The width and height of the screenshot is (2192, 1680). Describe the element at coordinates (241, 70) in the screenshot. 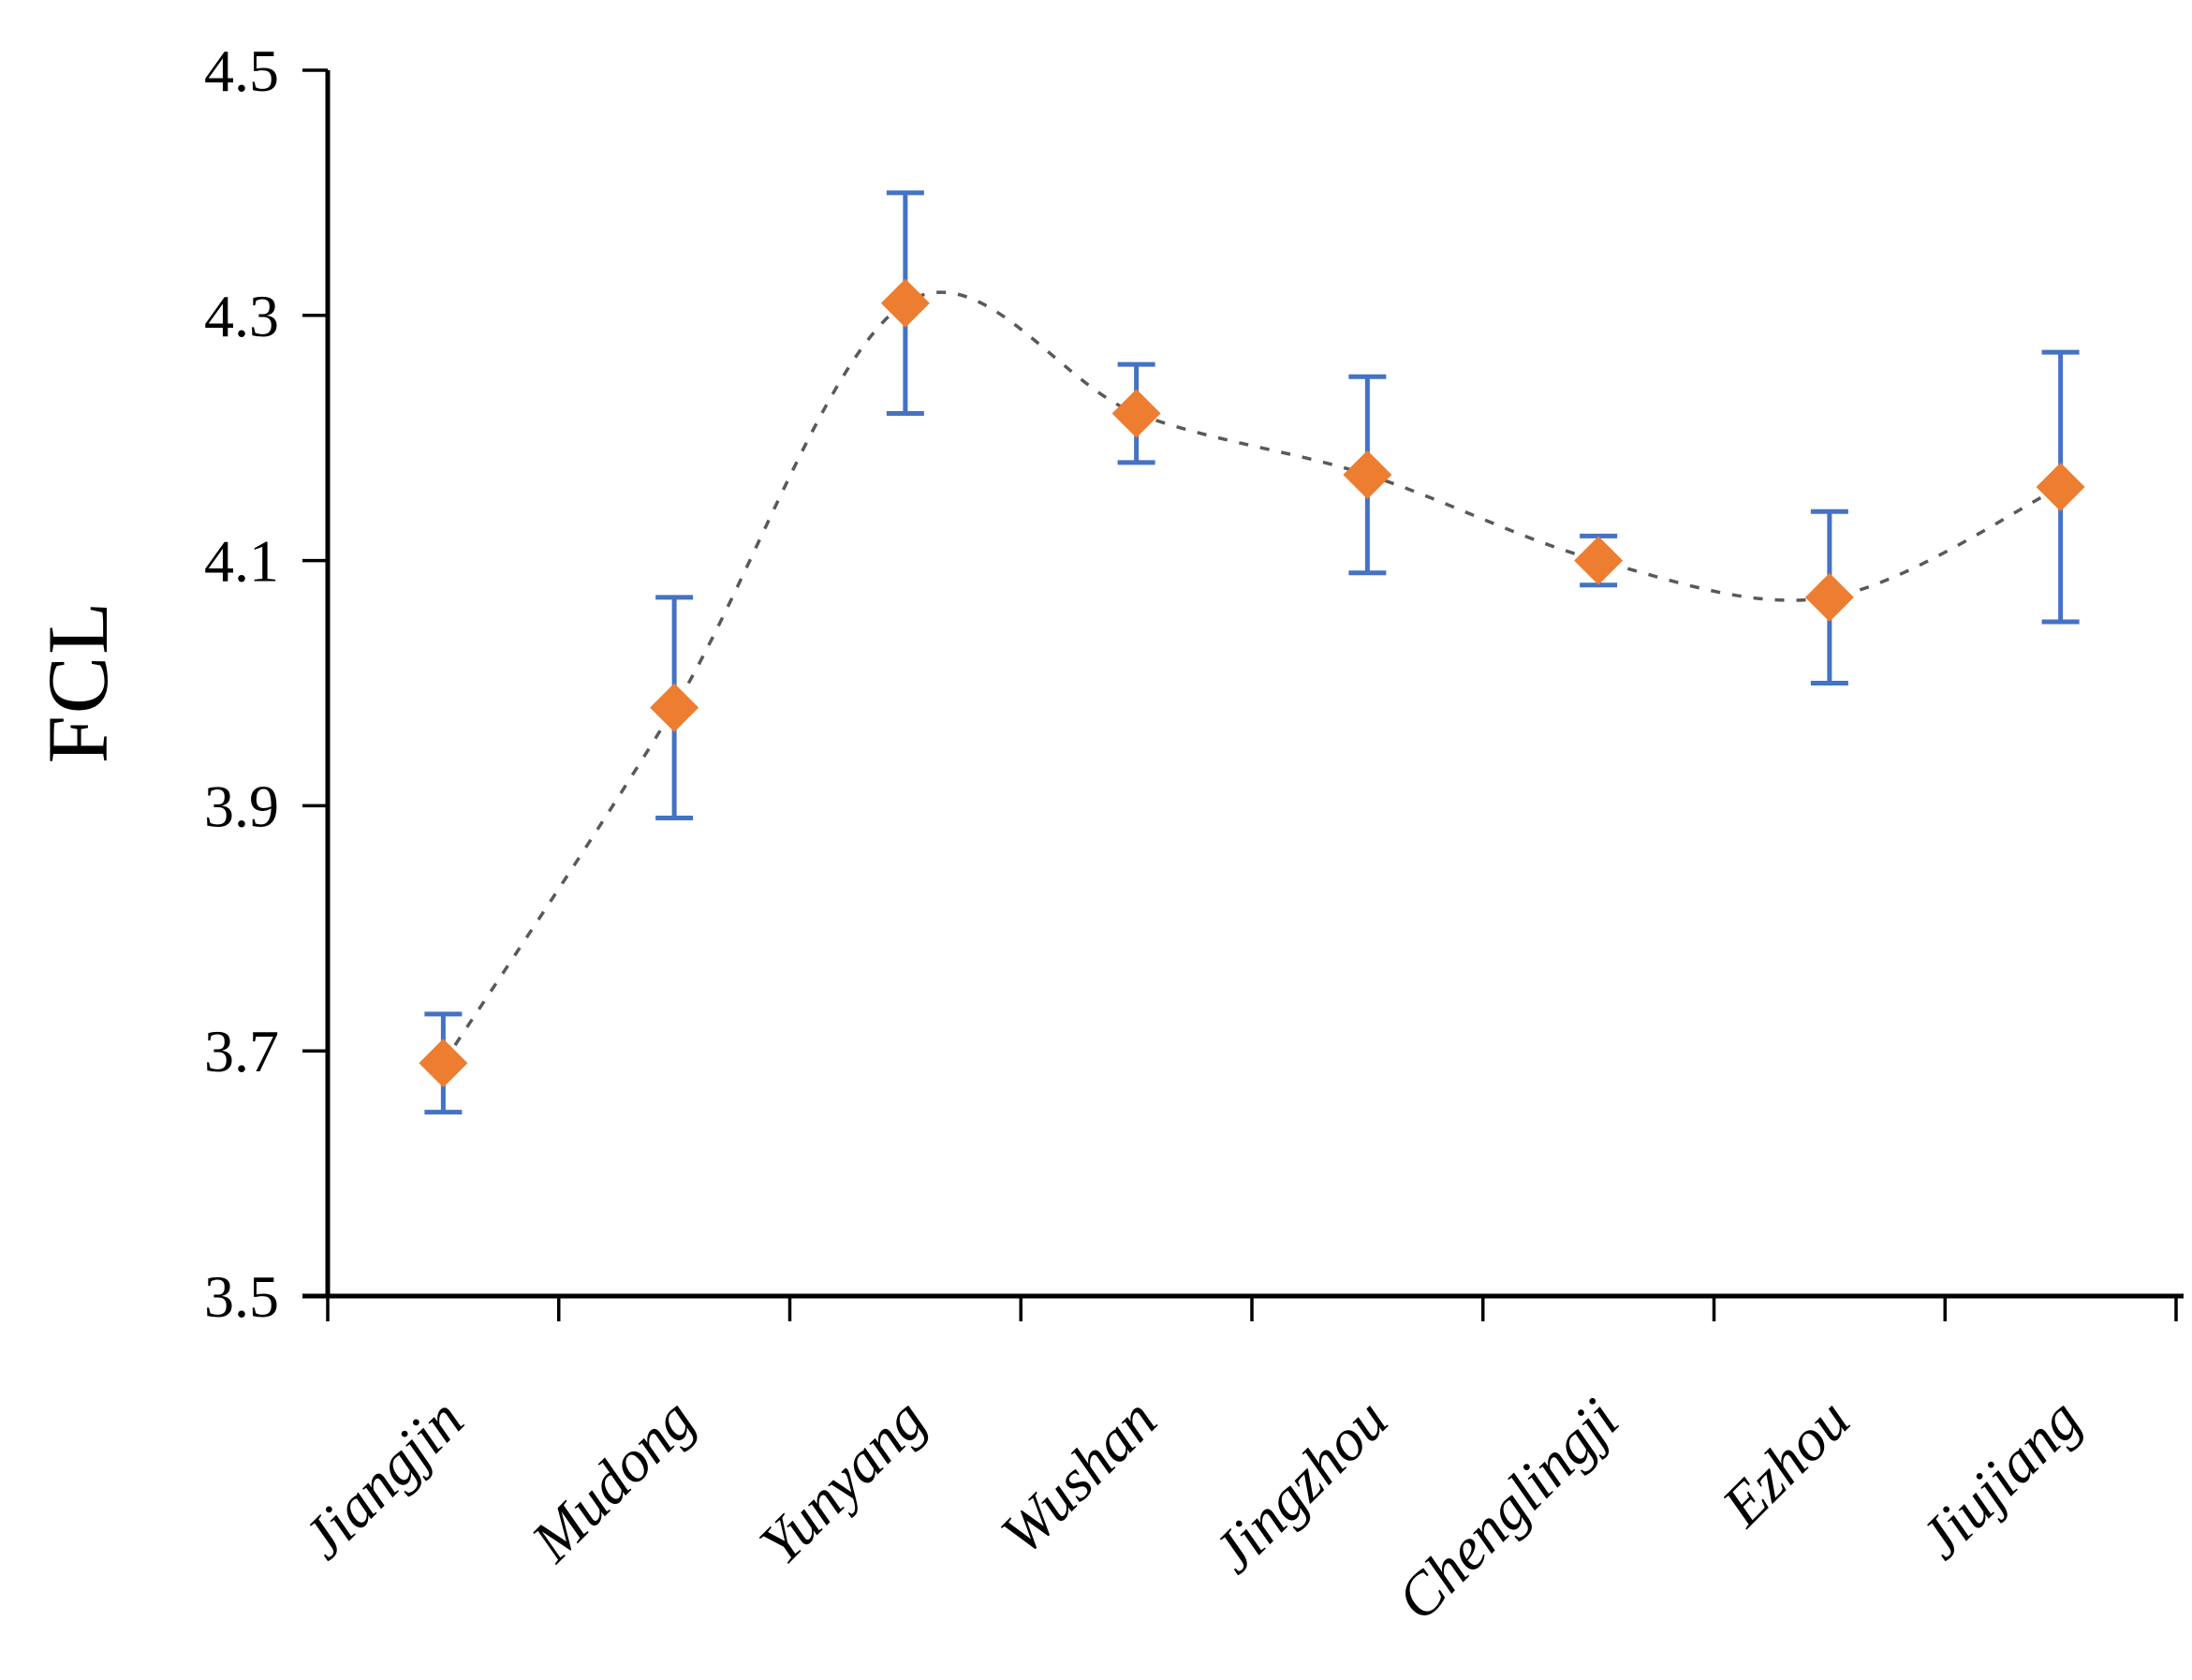

I see `y-tick-label: 4.5` at that location.